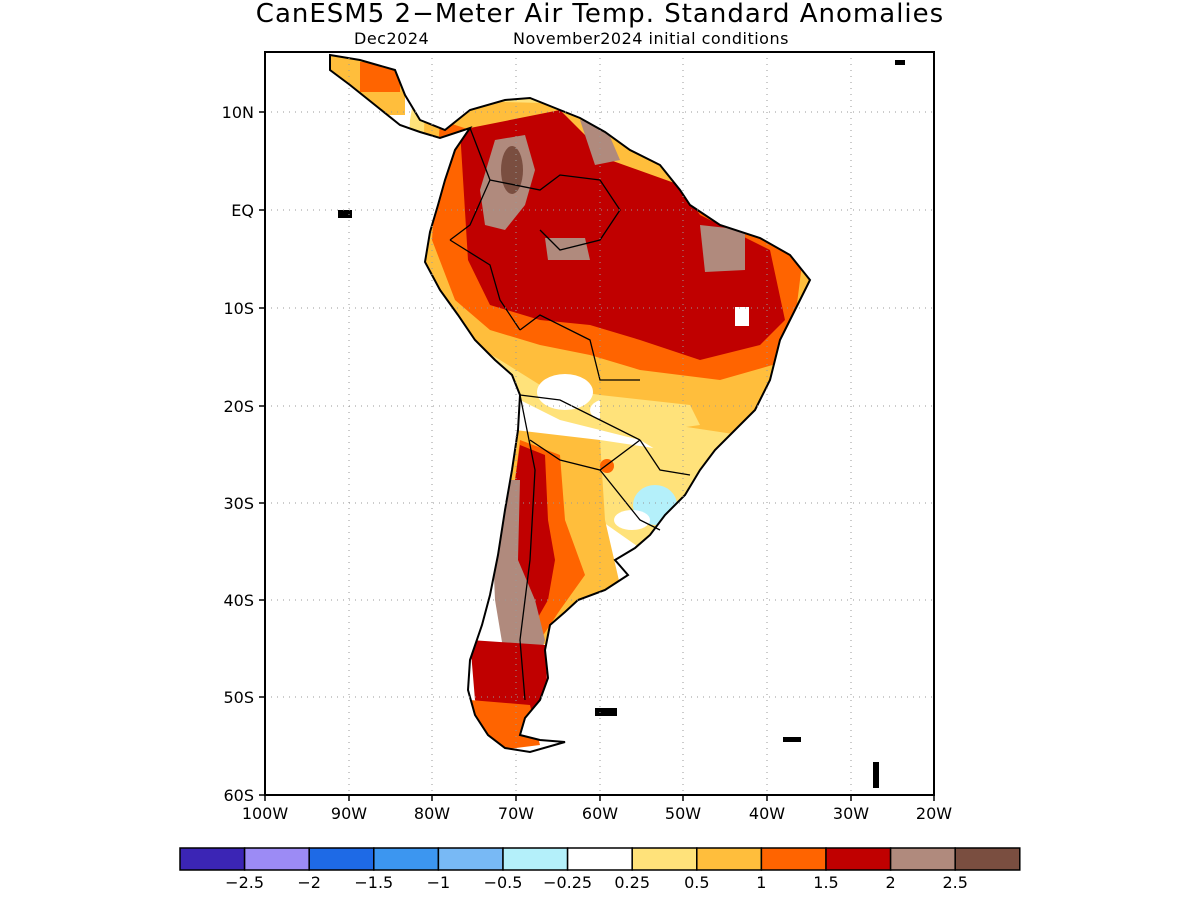  What do you see at coordinates (600, 813) in the screenshot?
I see `lon-tick-label: 60W` at bounding box center [600, 813].